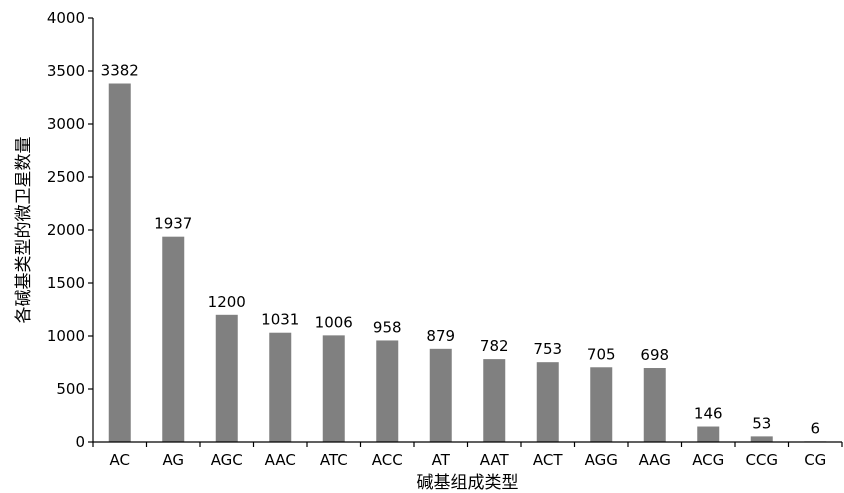 This screenshot has width=844, height=493. What do you see at coordinates (120, 460) in the screenshot?
I see `x-tick-label-ac: AC` at bounding box center [120, 460].